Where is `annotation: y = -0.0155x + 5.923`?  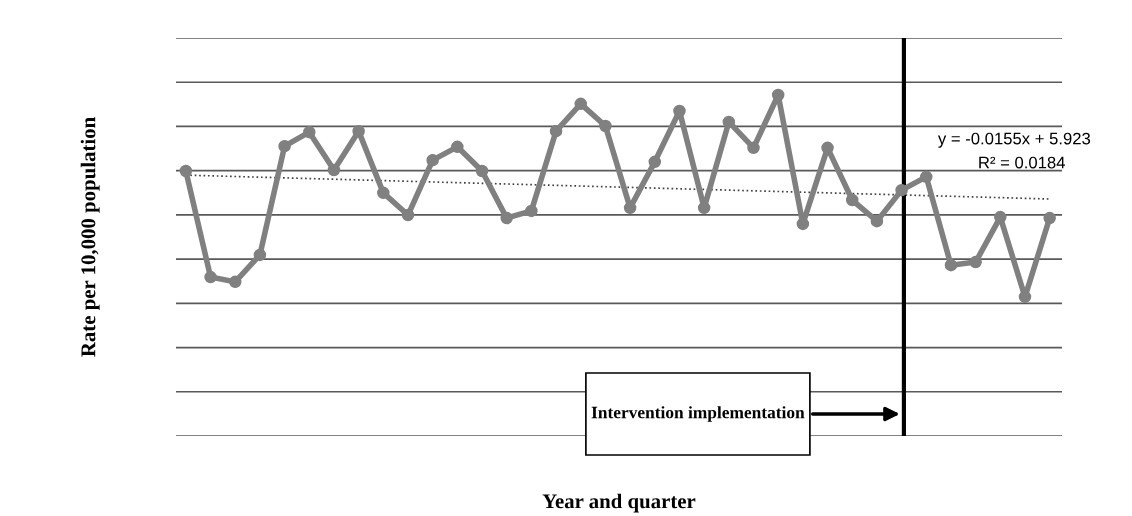
annotation: y = -0.0155x + 5.923 is located at coordinates (1014, 140).